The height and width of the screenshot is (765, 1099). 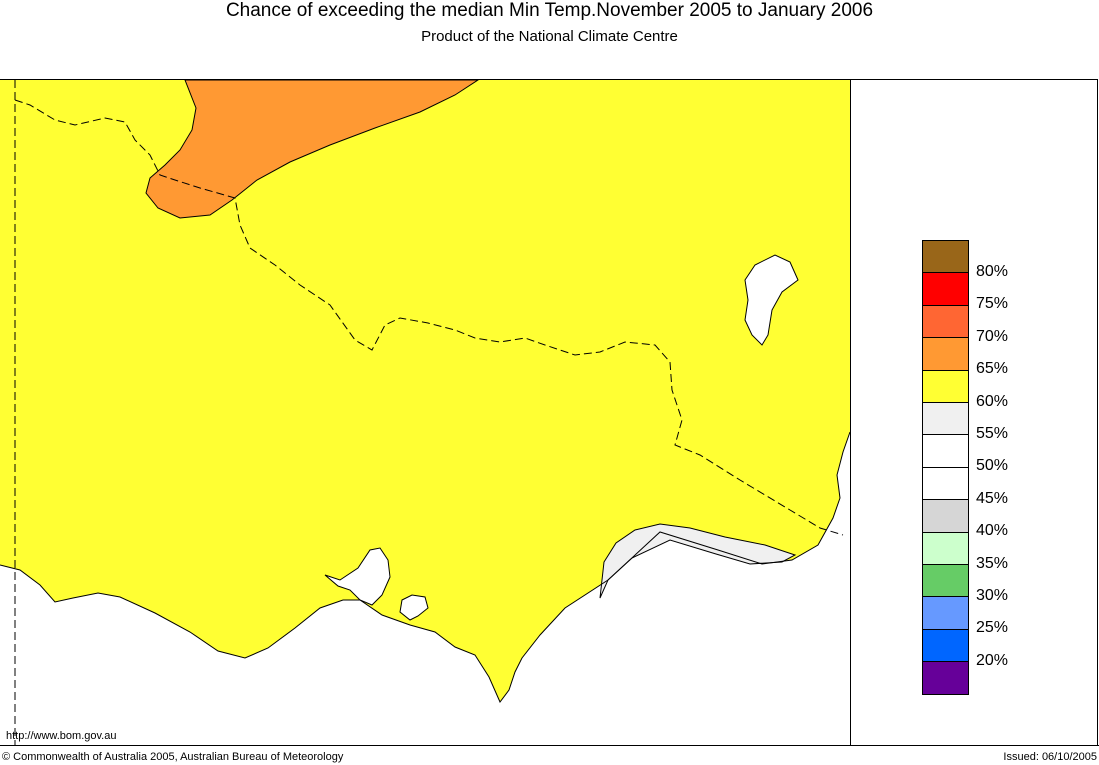 What do you see at coordinates (850, 412) in the screenshot?
I see `map-divider` at bounding box center [850, 412].